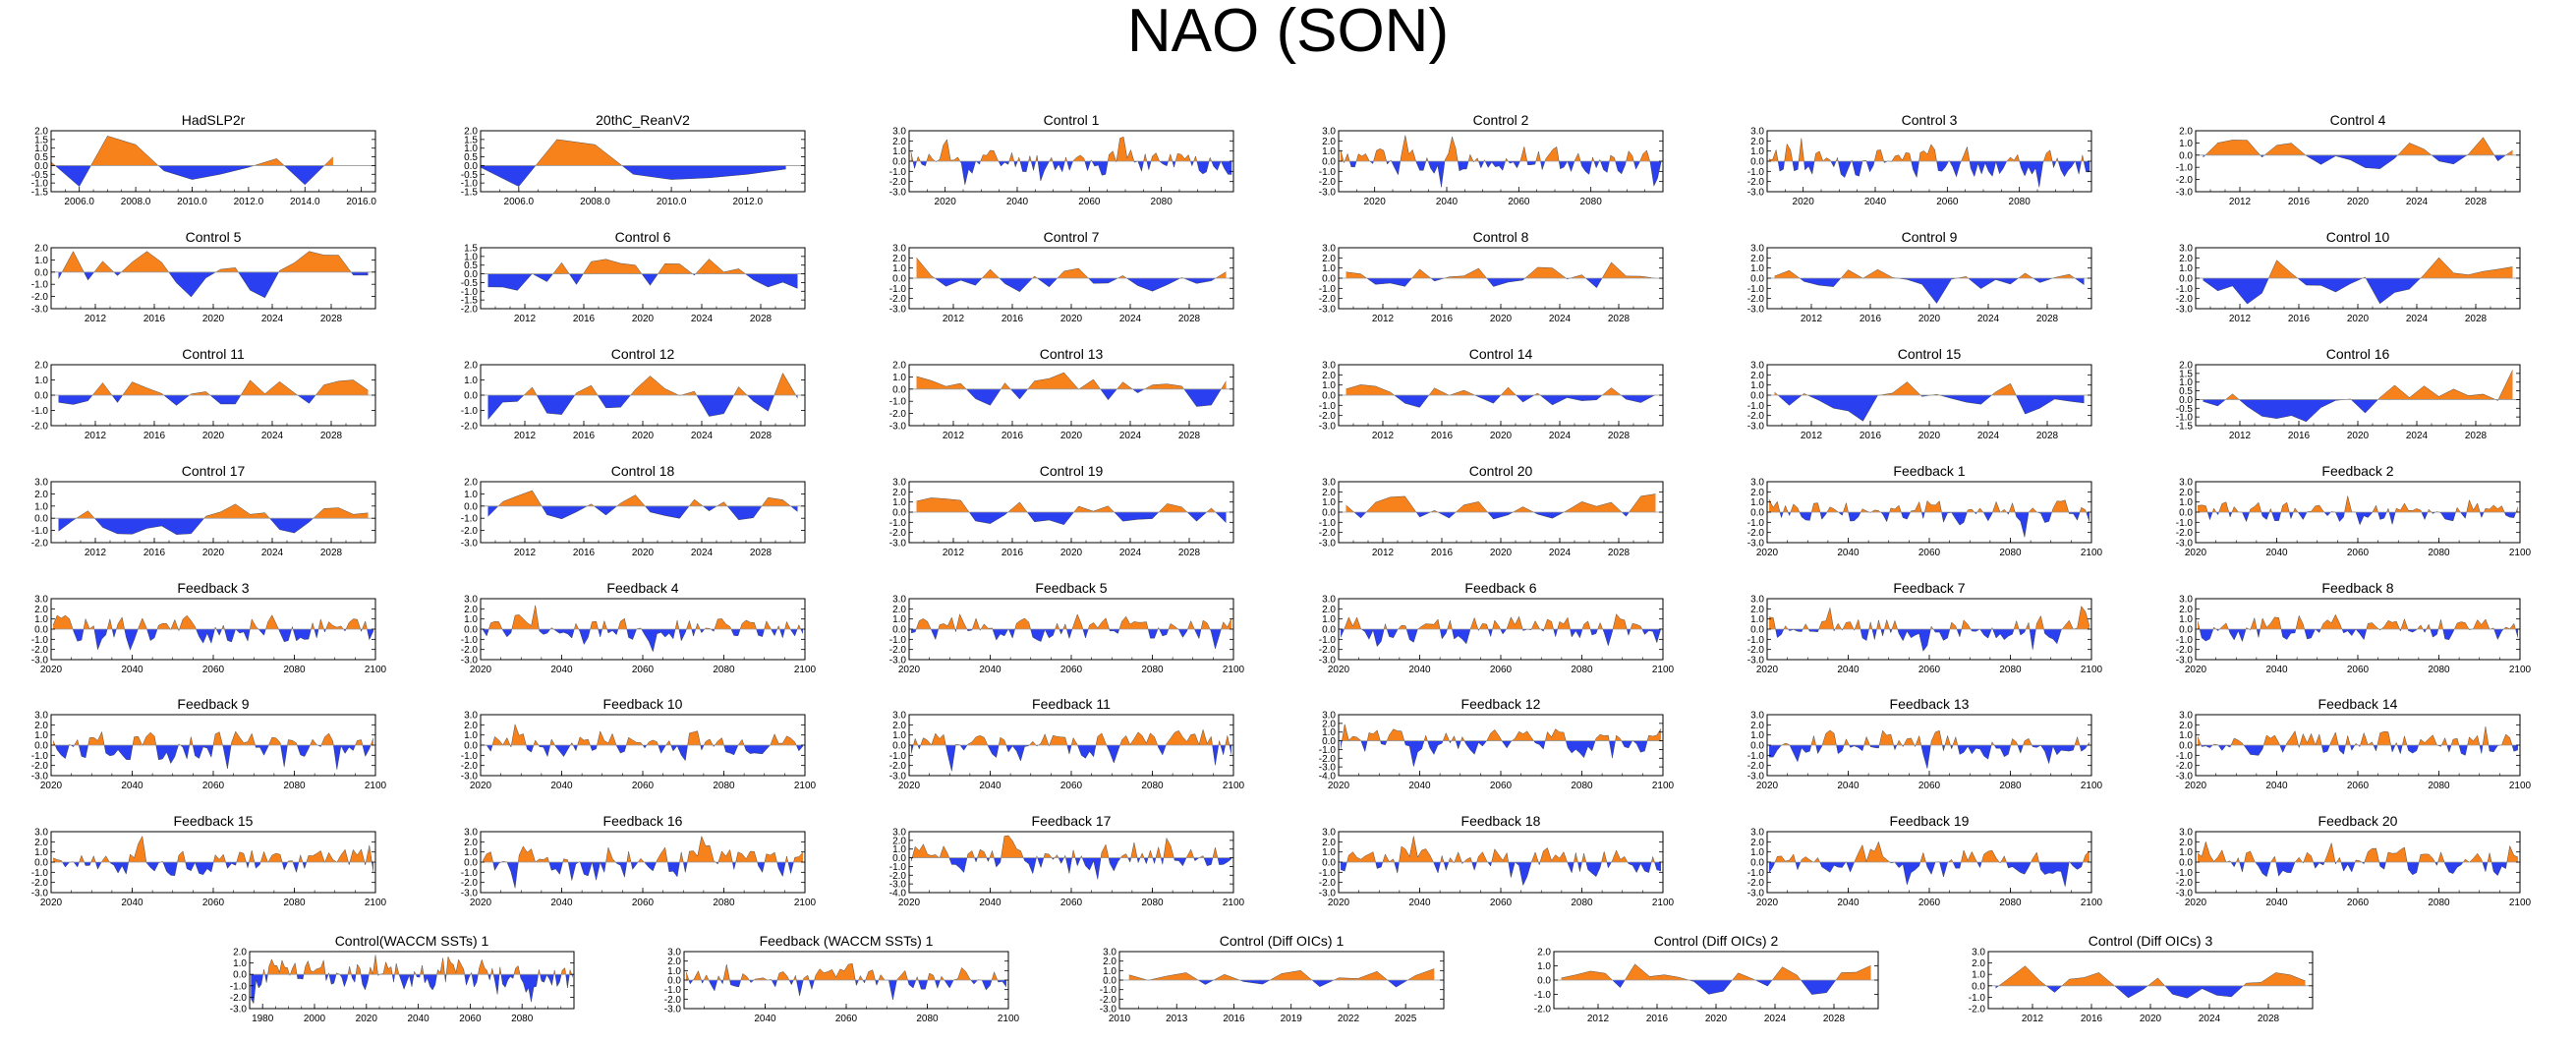 The image size is (2576, 1044). Describe the element at coordinates (1501, 704) in the screenshot. I see `panel-title: Feedback 12` at that location.